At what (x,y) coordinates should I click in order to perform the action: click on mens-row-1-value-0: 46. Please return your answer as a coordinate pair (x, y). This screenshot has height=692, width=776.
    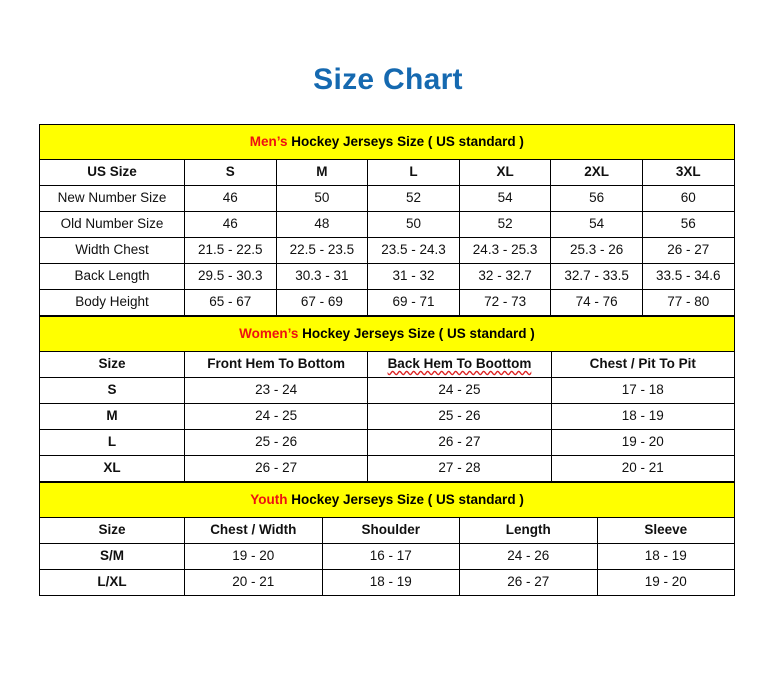
    Looking at the image, I should click on (230, 224).